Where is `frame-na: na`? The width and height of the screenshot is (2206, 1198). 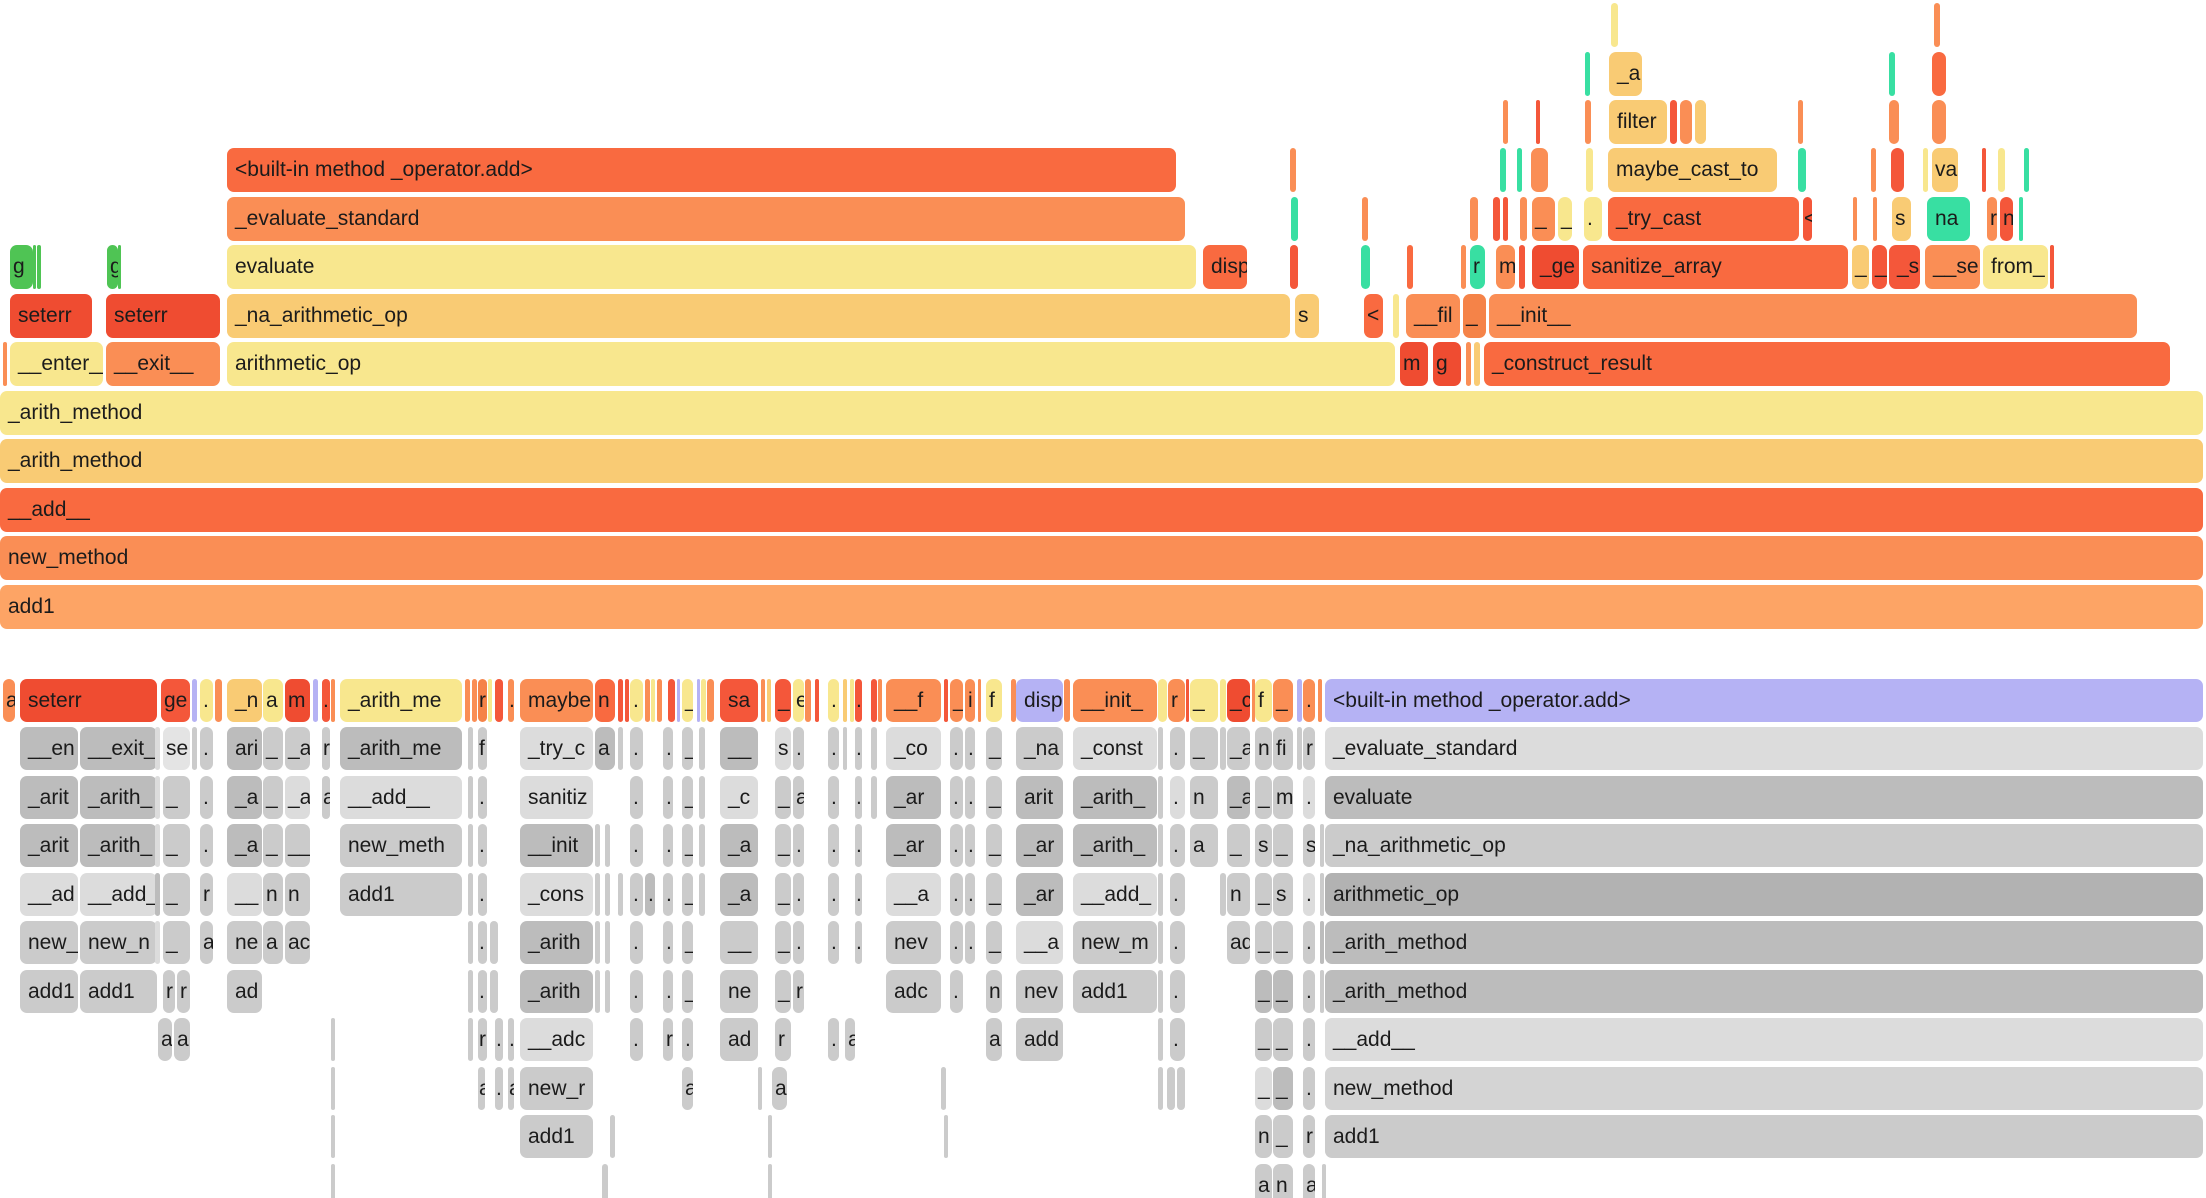 frame-na: na is located at coordinates (1948, 219).